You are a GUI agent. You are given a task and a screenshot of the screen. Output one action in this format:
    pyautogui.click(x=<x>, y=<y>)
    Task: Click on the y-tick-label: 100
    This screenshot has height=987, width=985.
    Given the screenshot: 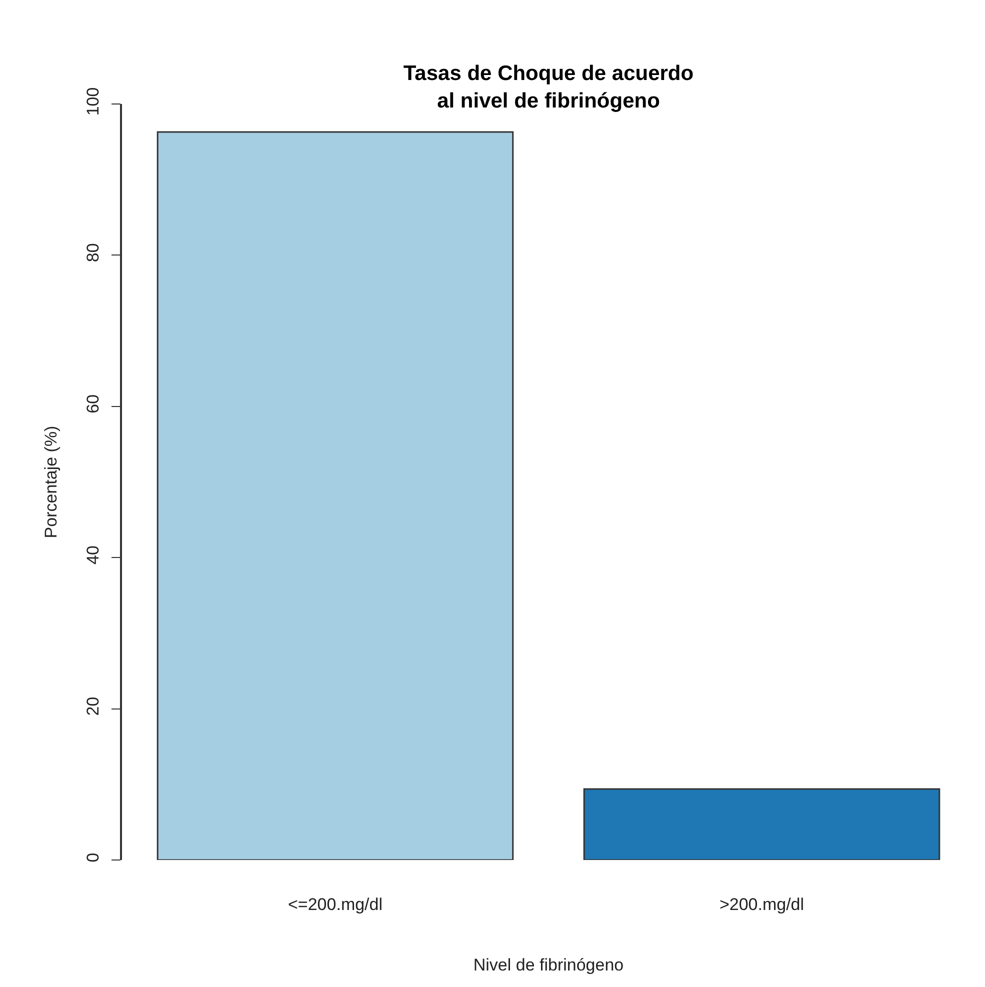 What is the action you would take?
    pyautogui.click(x=92, y=101)
    